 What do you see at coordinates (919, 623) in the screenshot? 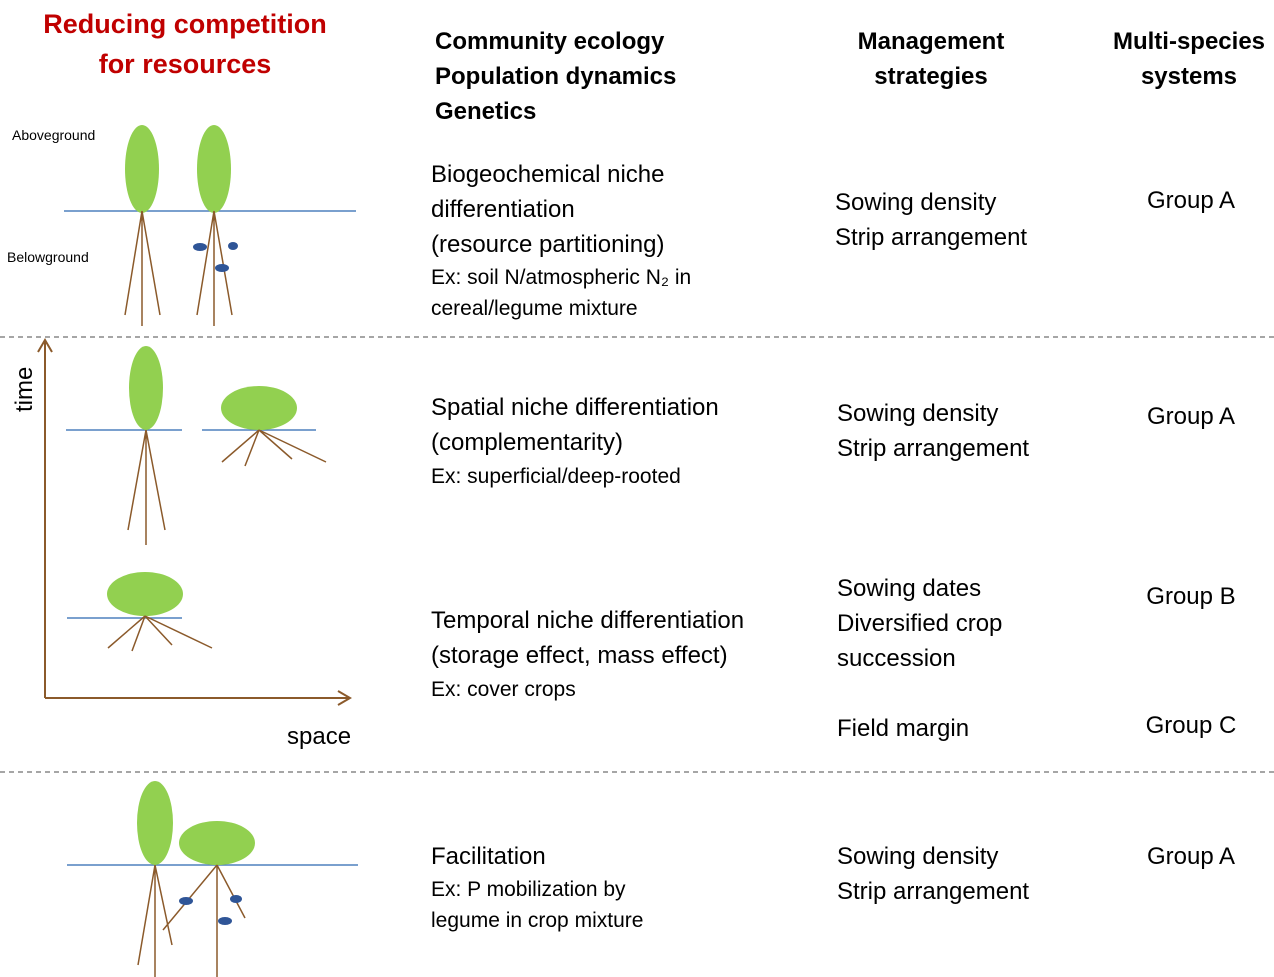
I see `strategy: Diversified crop` at bounding box center [919, 623].